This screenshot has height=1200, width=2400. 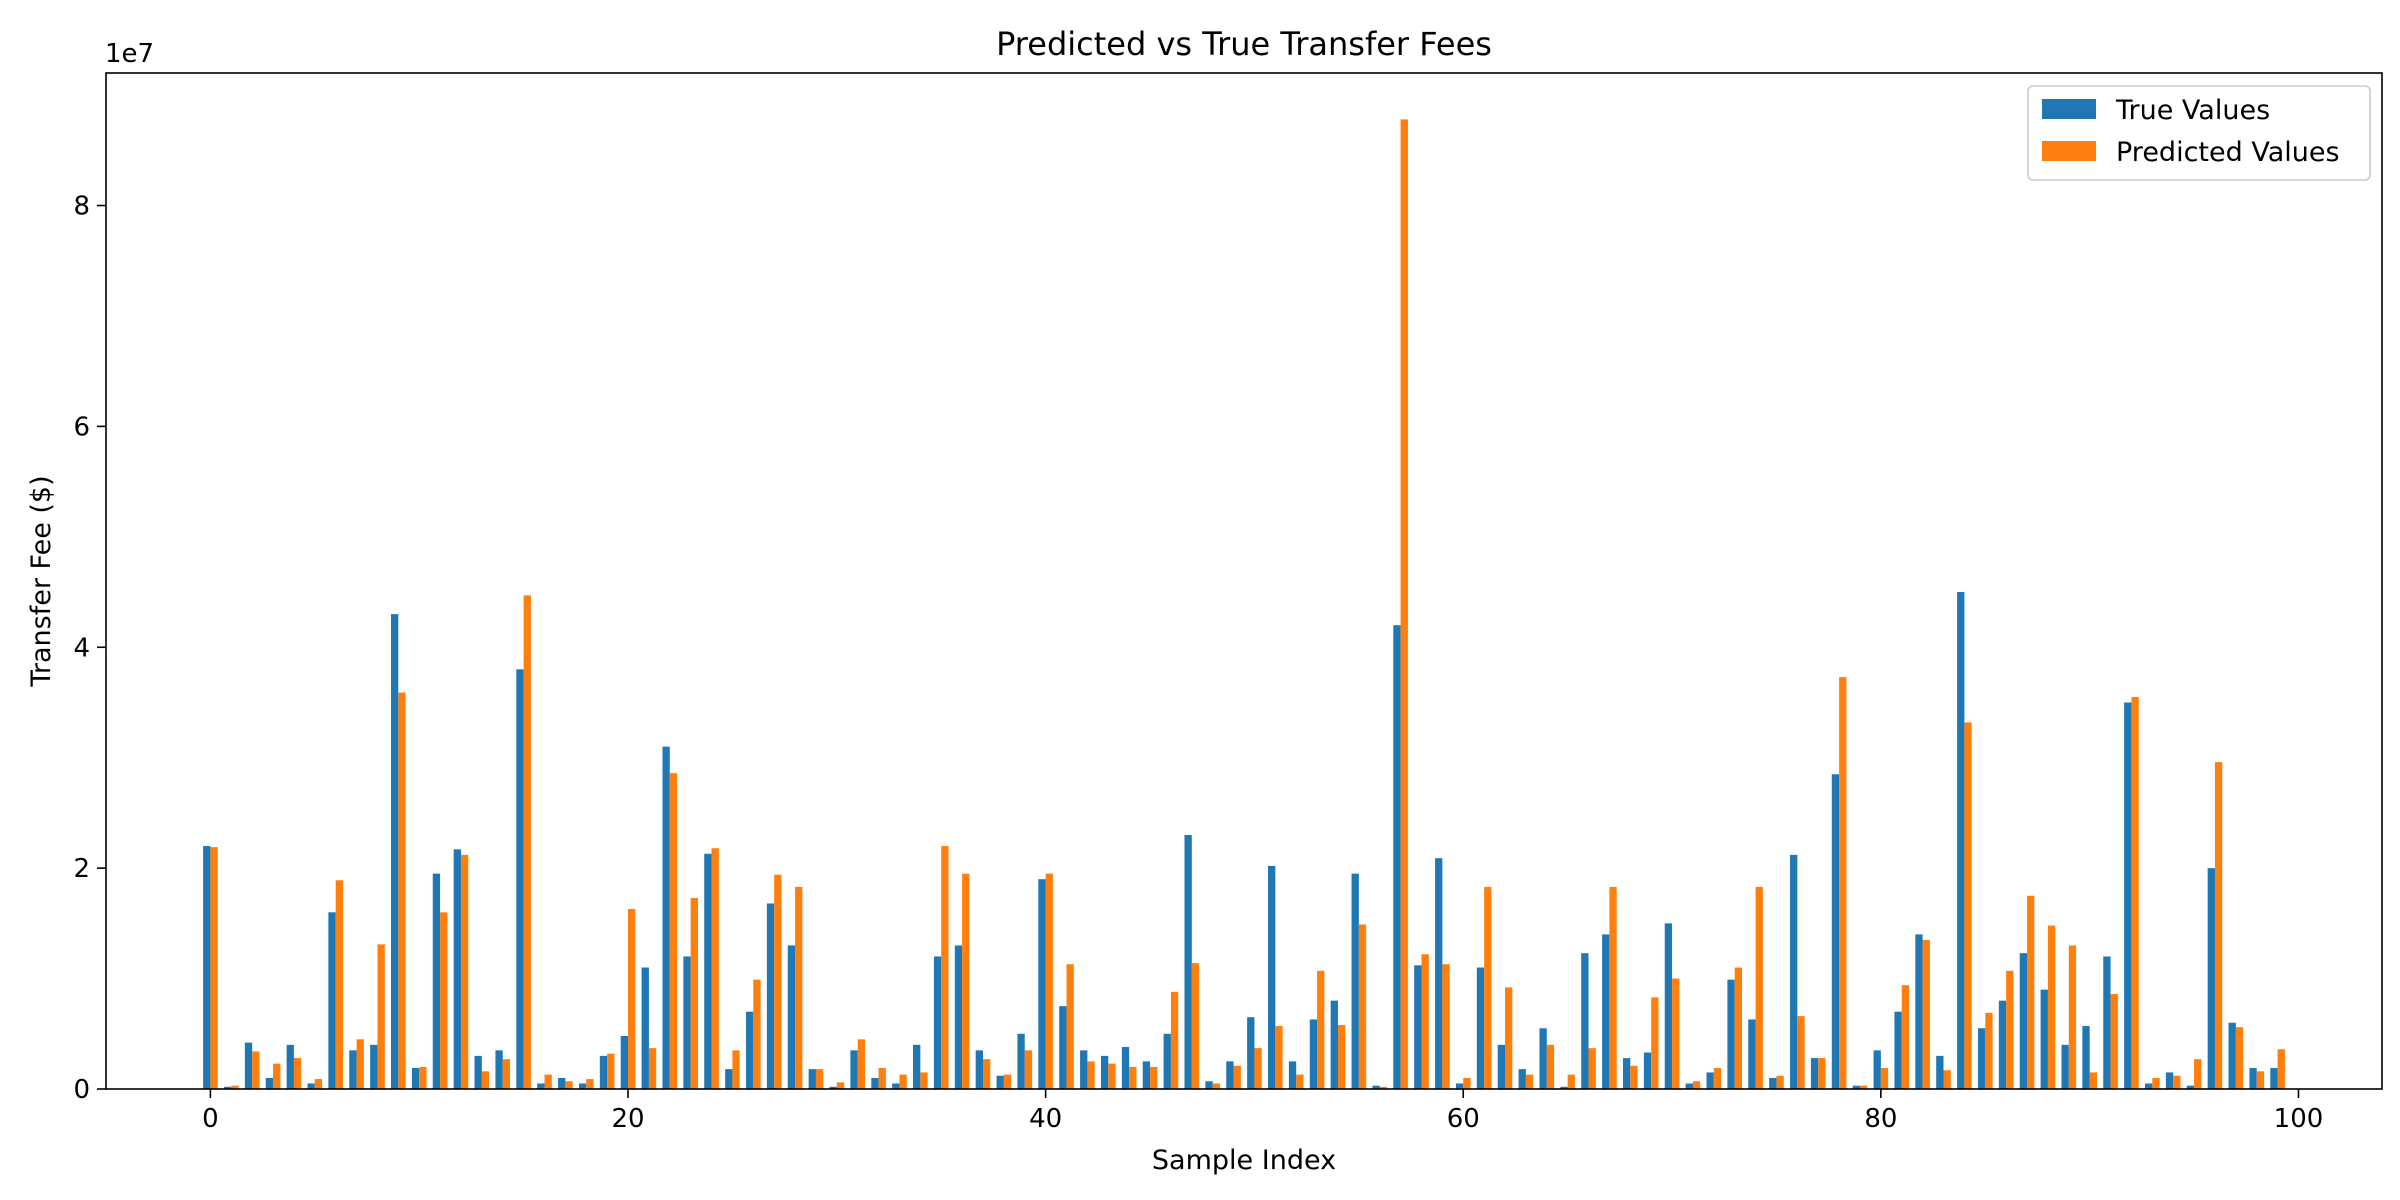 I want to click on x-tick-label: 40, so click(x=1045, y=1119).